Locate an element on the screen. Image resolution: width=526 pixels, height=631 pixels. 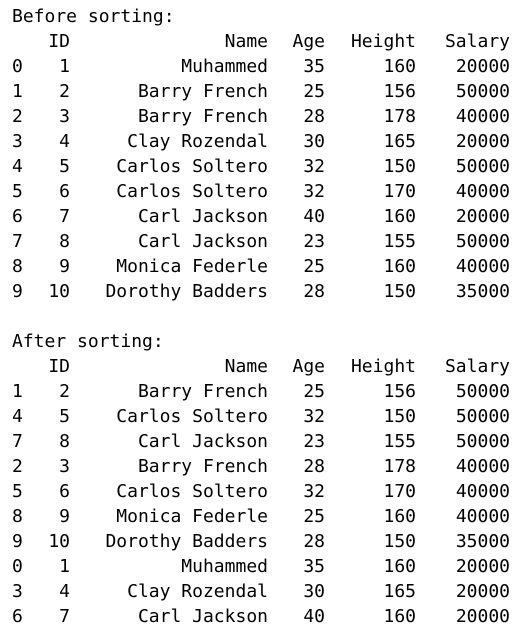
table-header-before: ID Name Age Height Salary is located at coordinates (263, 41).